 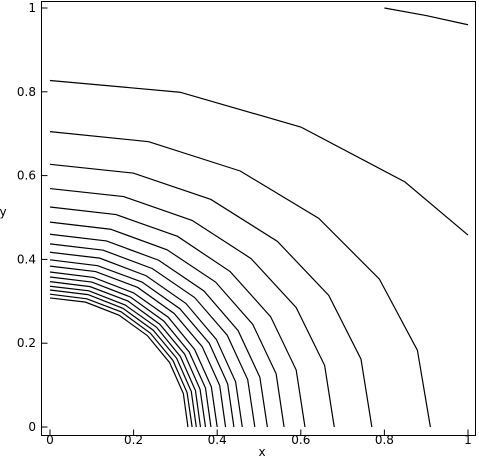 I want to click on y-tick-label: 0.8, so click(x=26, y=92).